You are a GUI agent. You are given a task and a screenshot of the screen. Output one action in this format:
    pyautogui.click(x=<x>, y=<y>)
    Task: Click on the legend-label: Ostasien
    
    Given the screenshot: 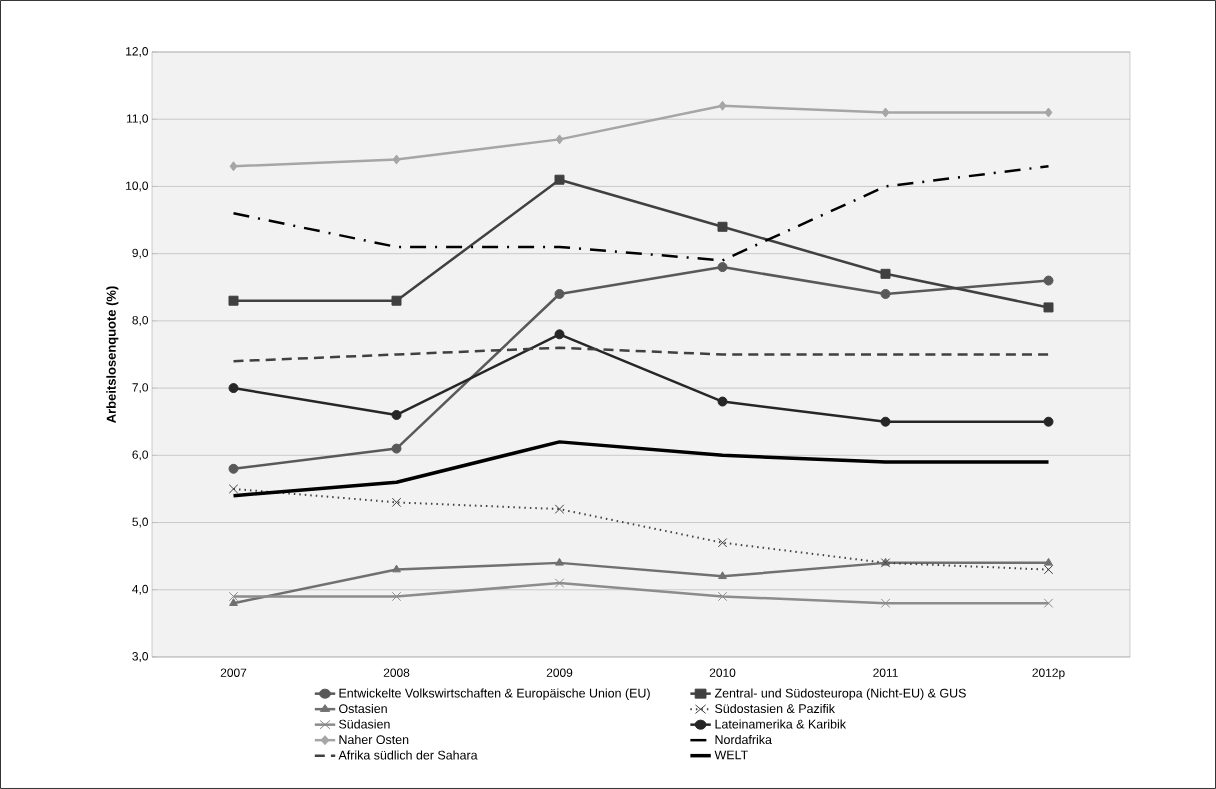 What is the action you would take?
    pyautogui.click(x=363, y=708)
    